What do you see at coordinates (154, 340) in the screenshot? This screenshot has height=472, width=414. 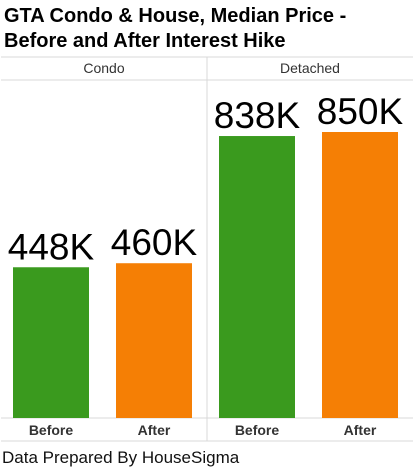 I see `bar-condo-after` at bounding box center [154, 340].